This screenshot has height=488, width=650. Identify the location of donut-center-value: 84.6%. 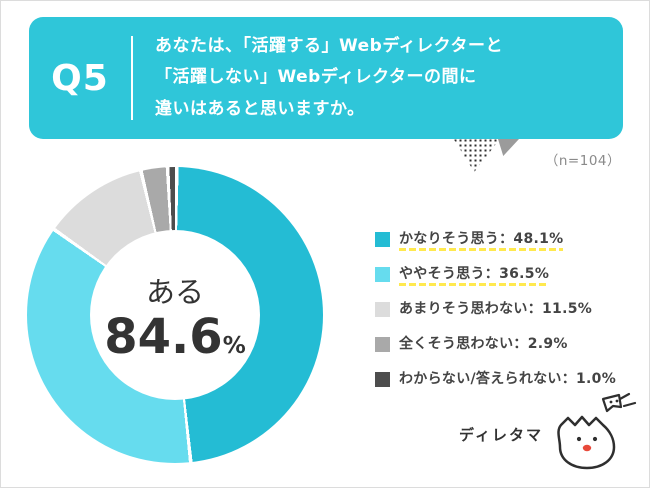
(174, 337).